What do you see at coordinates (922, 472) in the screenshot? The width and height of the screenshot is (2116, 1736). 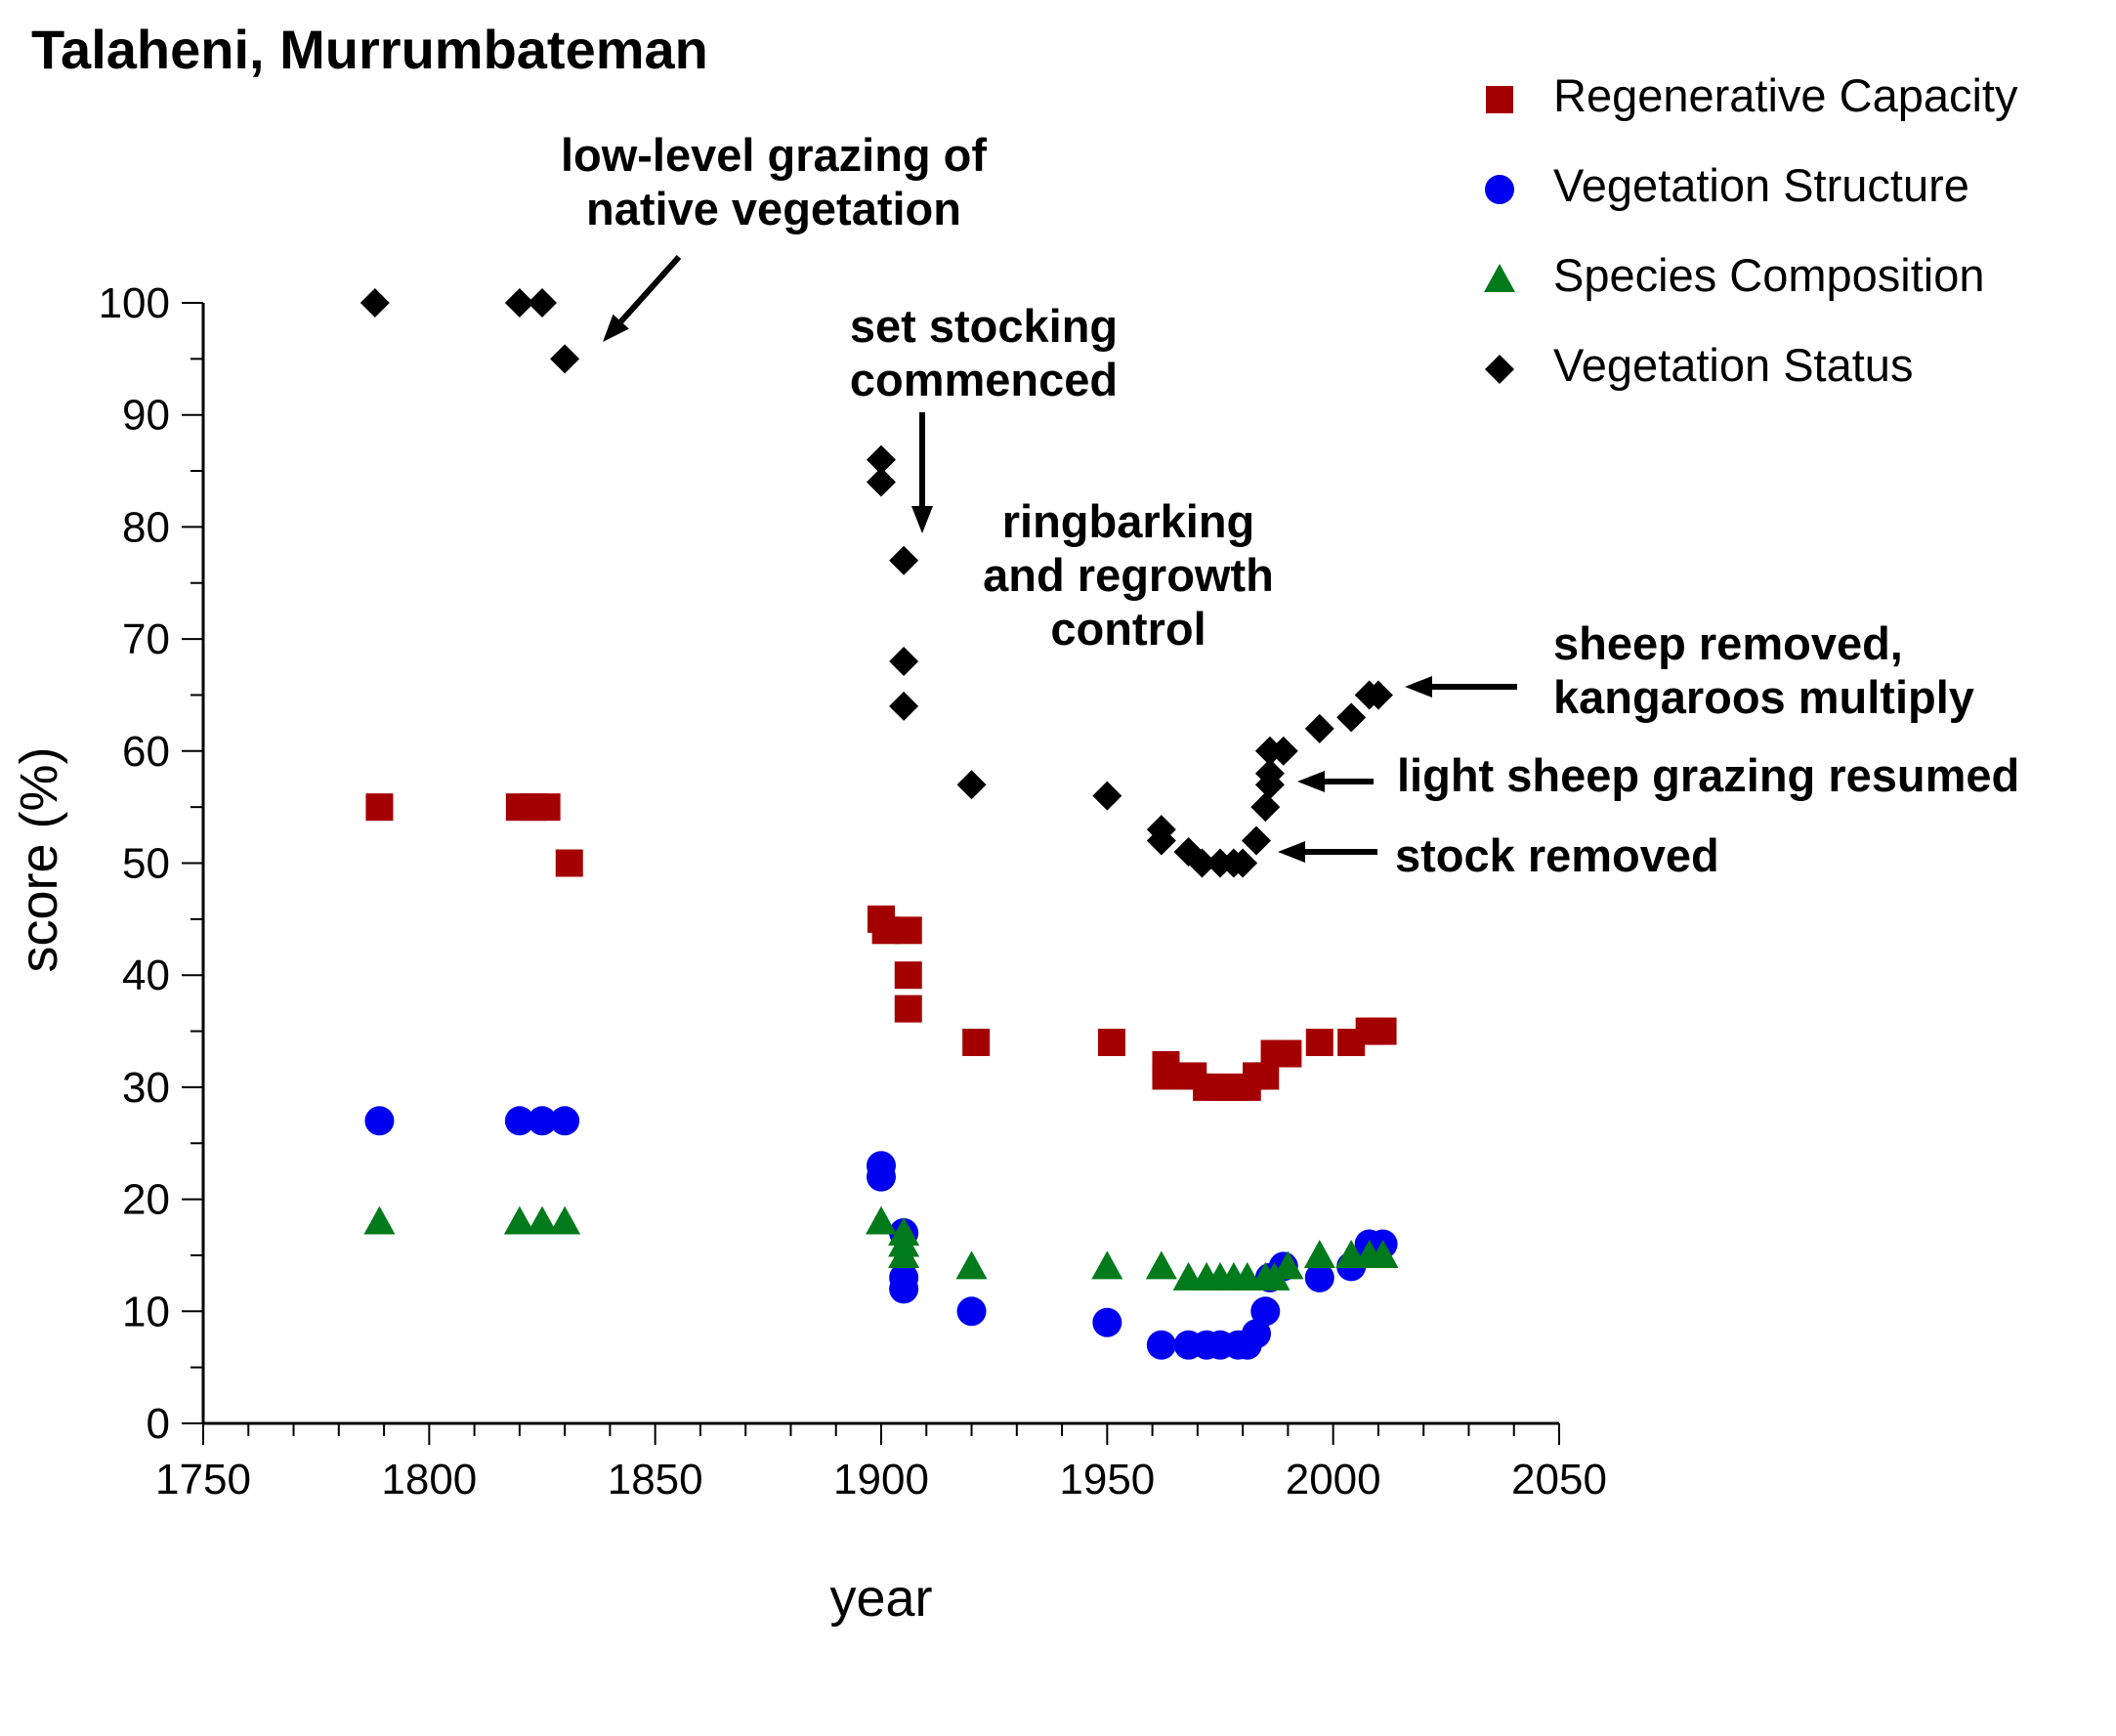 I see `arrow-set-stocking` at bounding box center [922, 472].